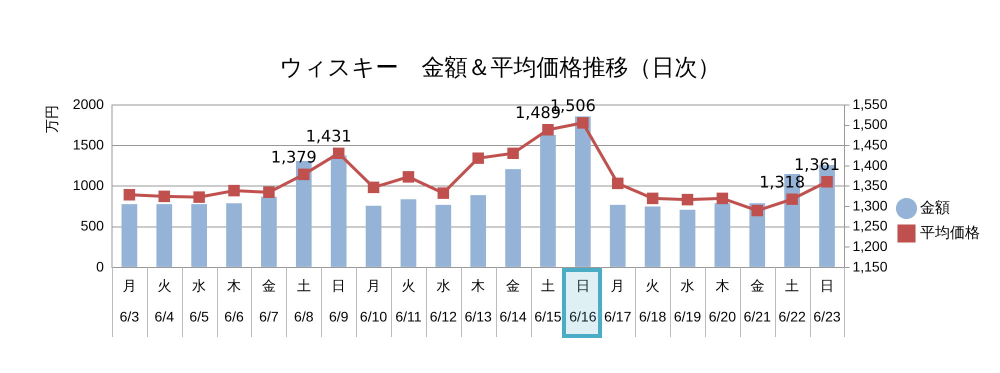  I want to click on x-tick-label: 月 6/17, so click(618, 301).